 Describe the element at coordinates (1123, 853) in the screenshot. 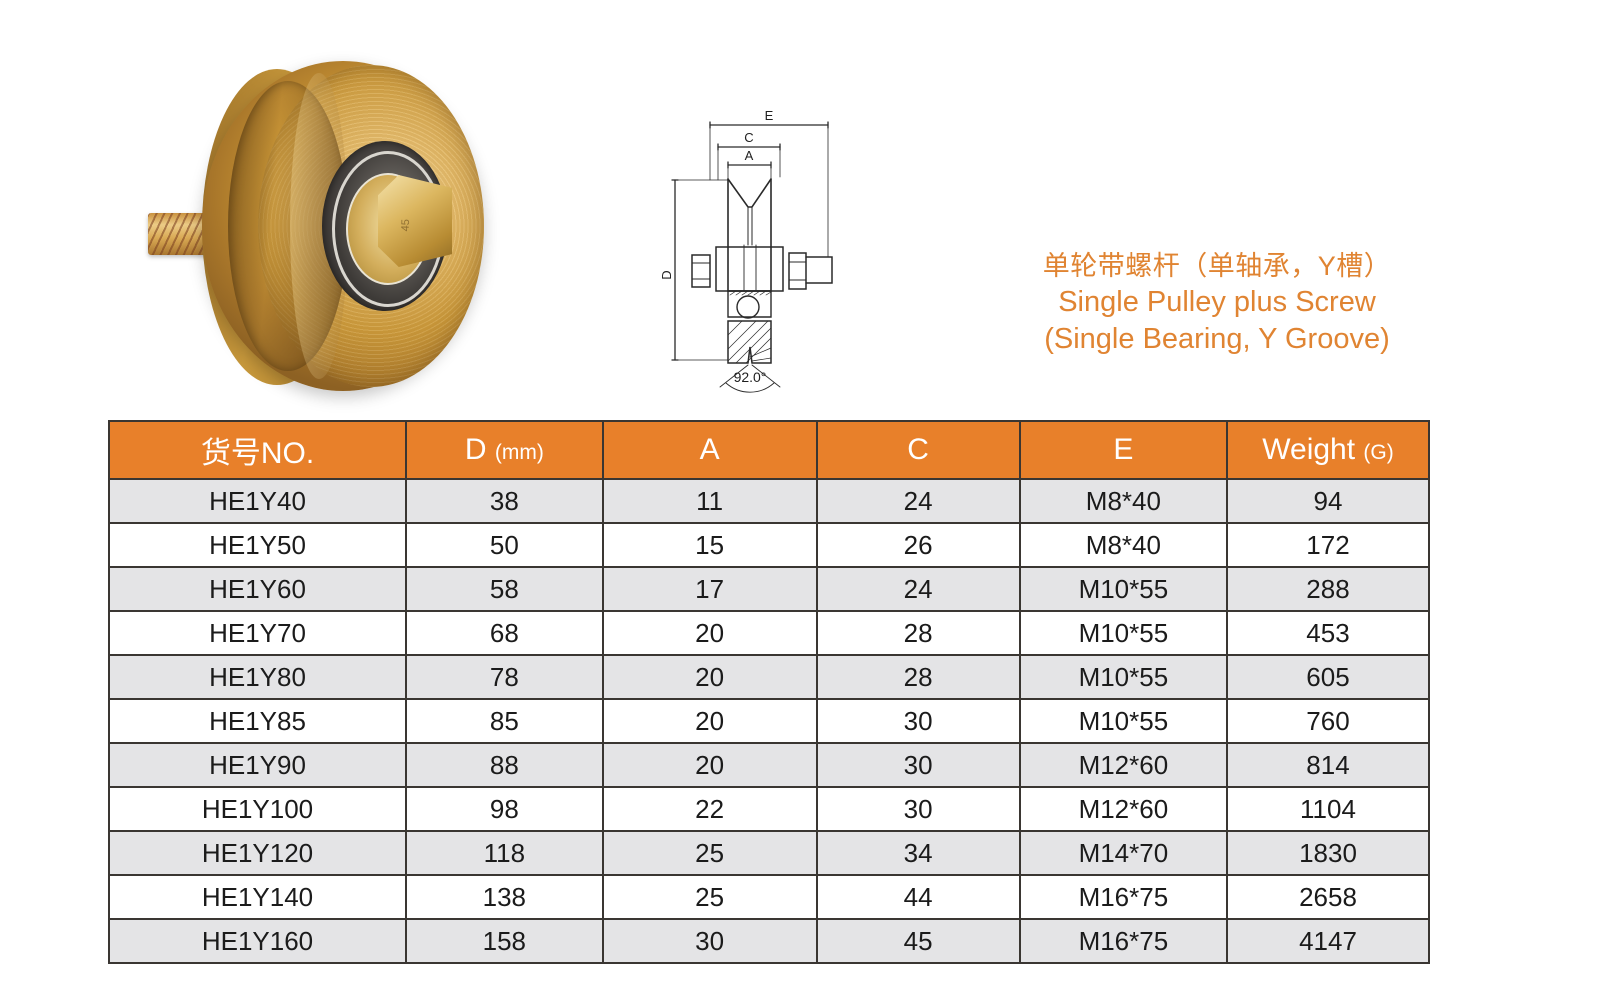

I see `cell-screw-spec: M14*70` at that location.